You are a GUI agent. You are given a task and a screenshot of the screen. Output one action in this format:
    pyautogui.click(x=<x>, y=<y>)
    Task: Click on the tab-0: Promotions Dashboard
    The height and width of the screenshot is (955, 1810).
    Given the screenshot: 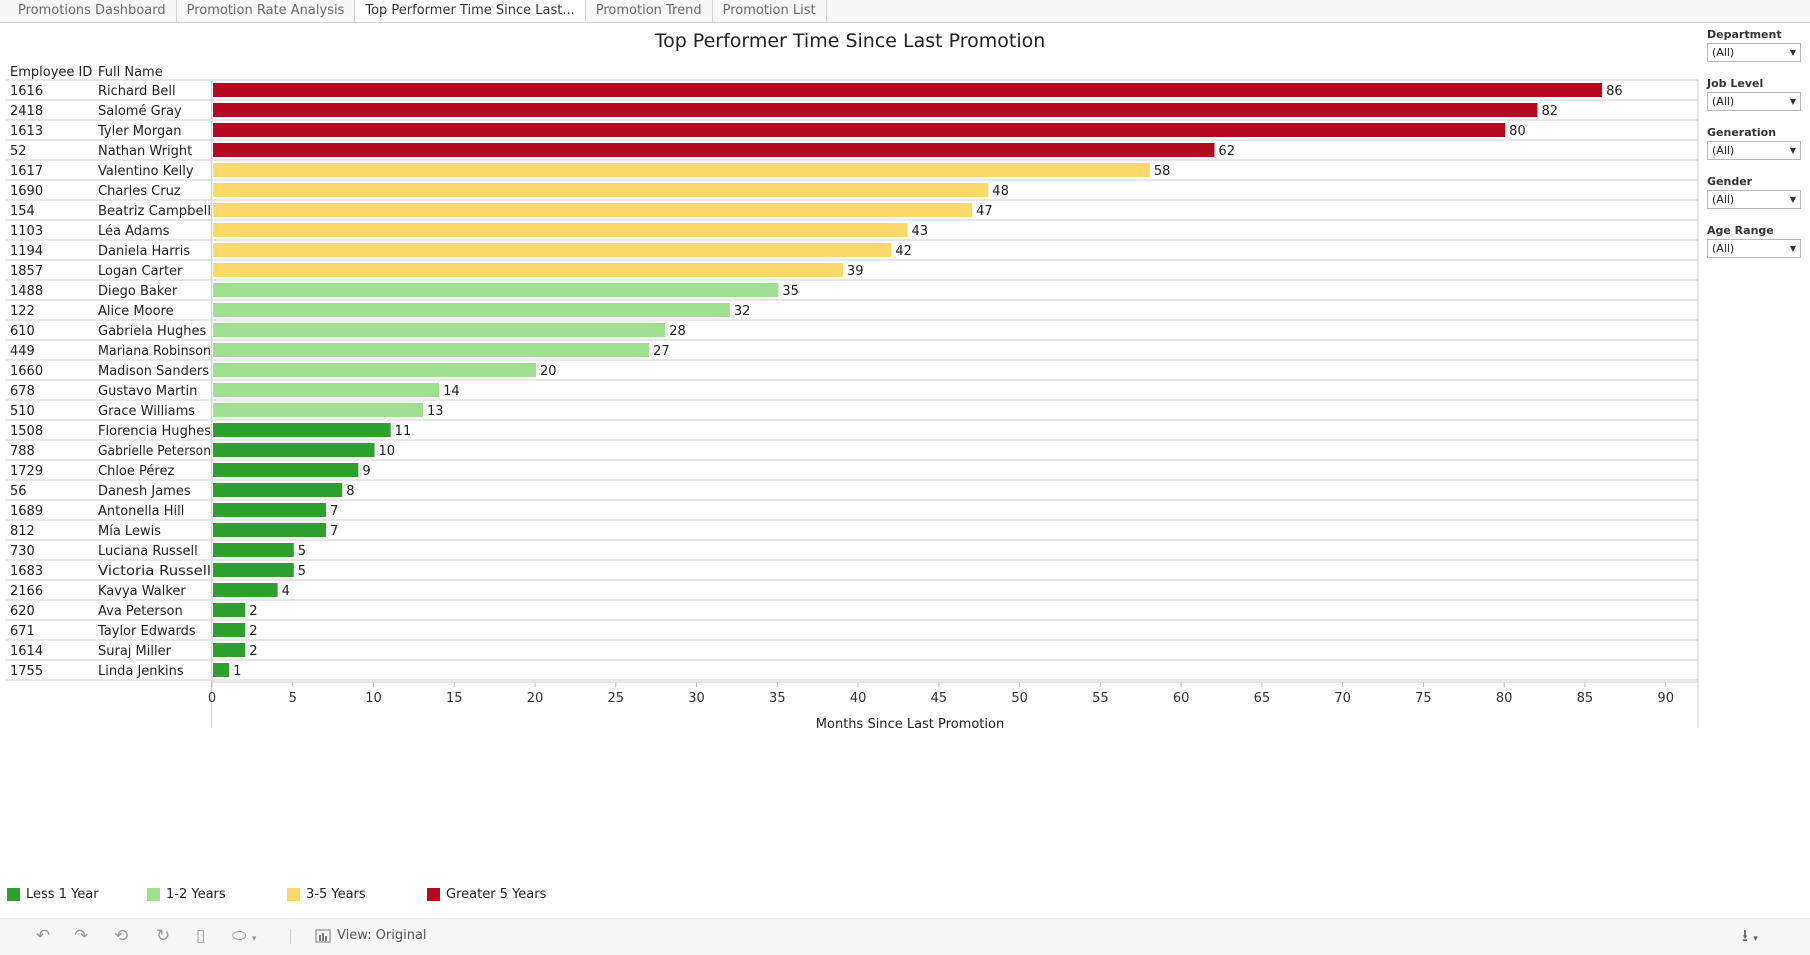 What is the action you would take?
    pyautogui.click(x=88, y=11)
    